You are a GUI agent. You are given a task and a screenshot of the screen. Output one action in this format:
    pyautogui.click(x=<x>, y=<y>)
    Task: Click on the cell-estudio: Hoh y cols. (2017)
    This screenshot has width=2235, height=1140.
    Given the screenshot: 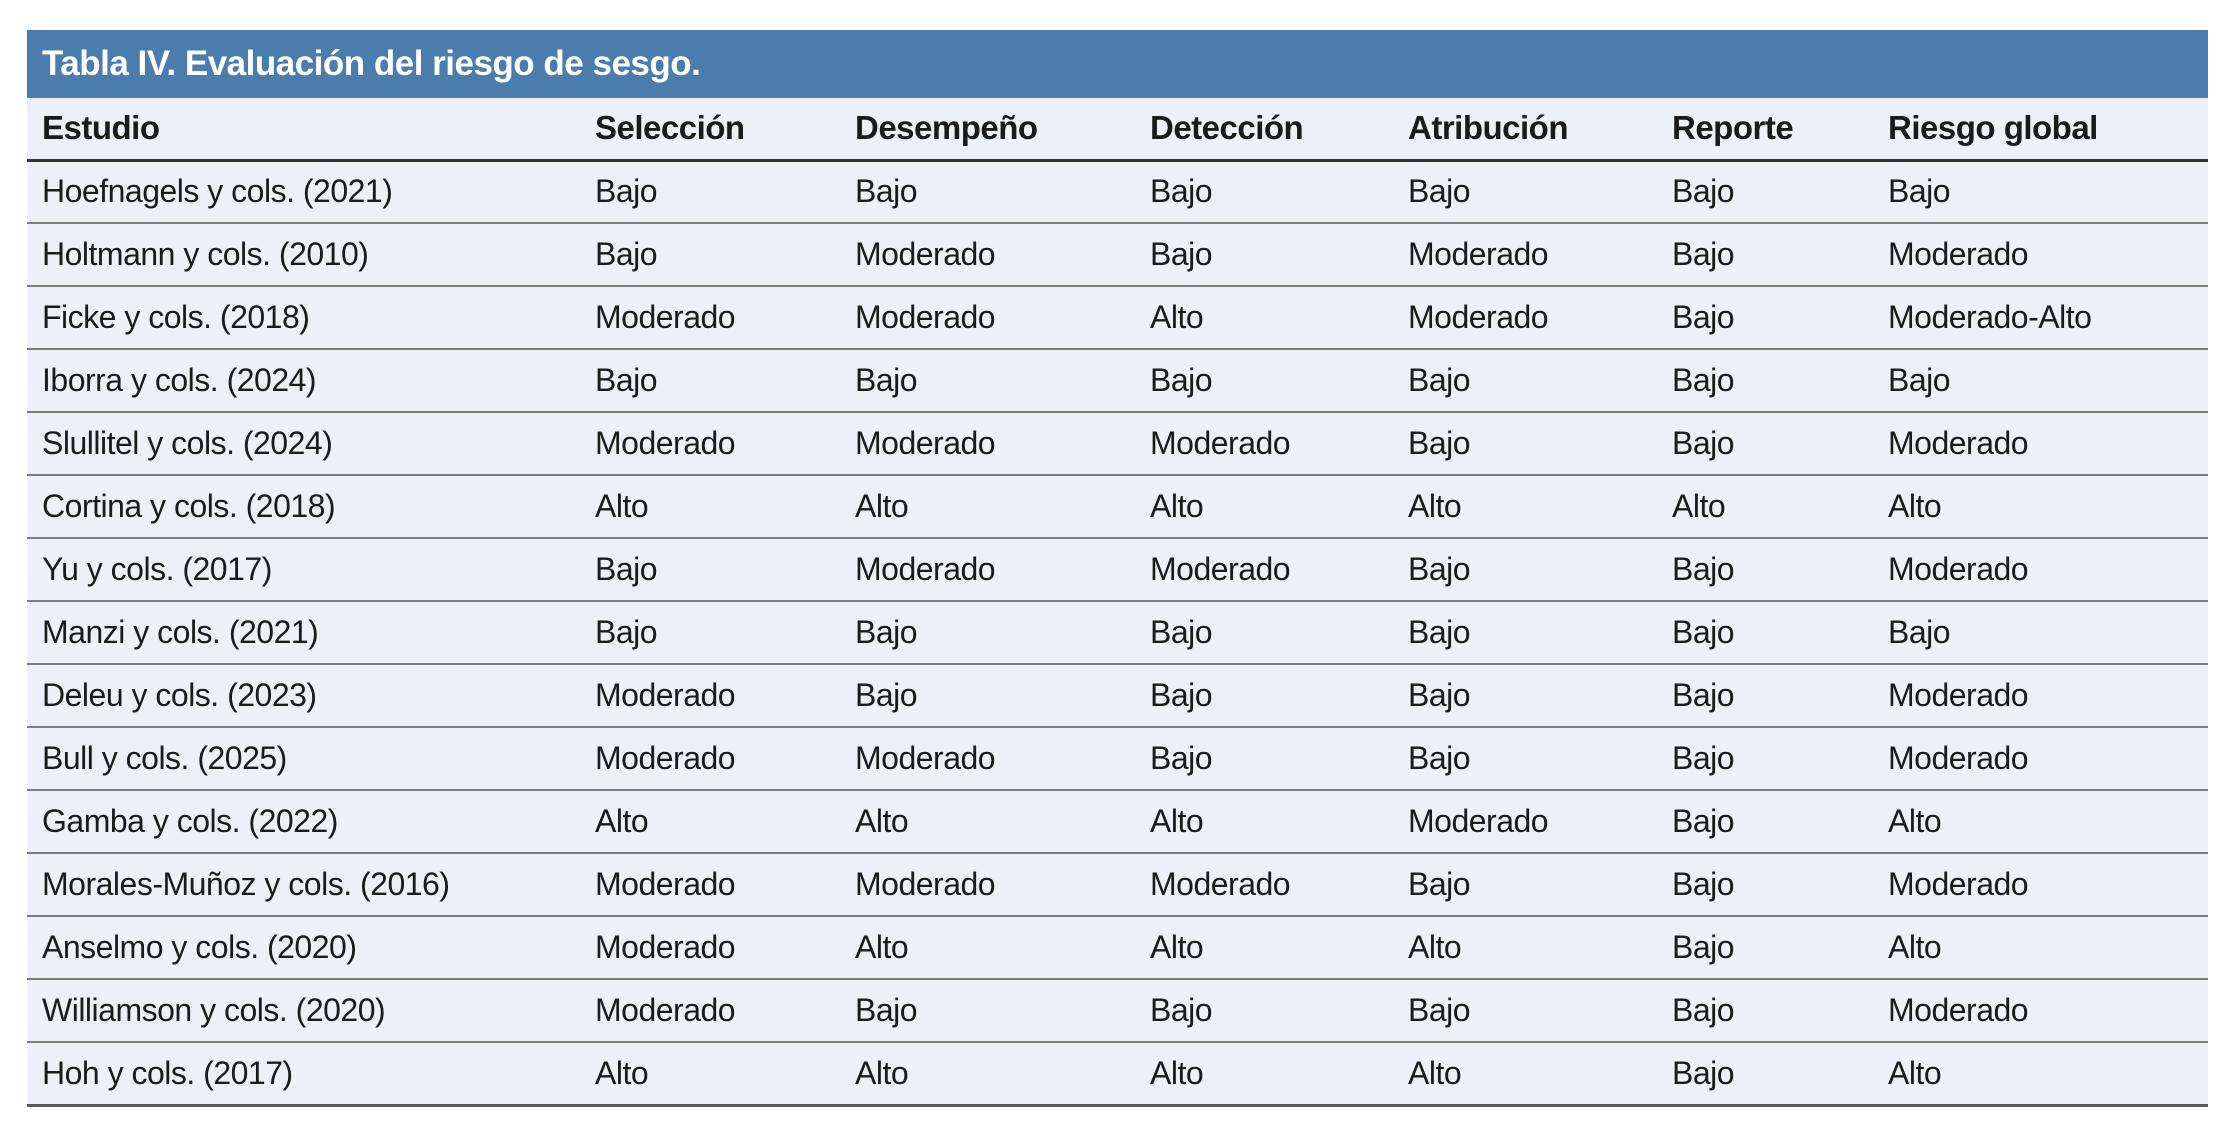 What is the action you would take?
    pyautogui.click(x=167, y=1072)
    